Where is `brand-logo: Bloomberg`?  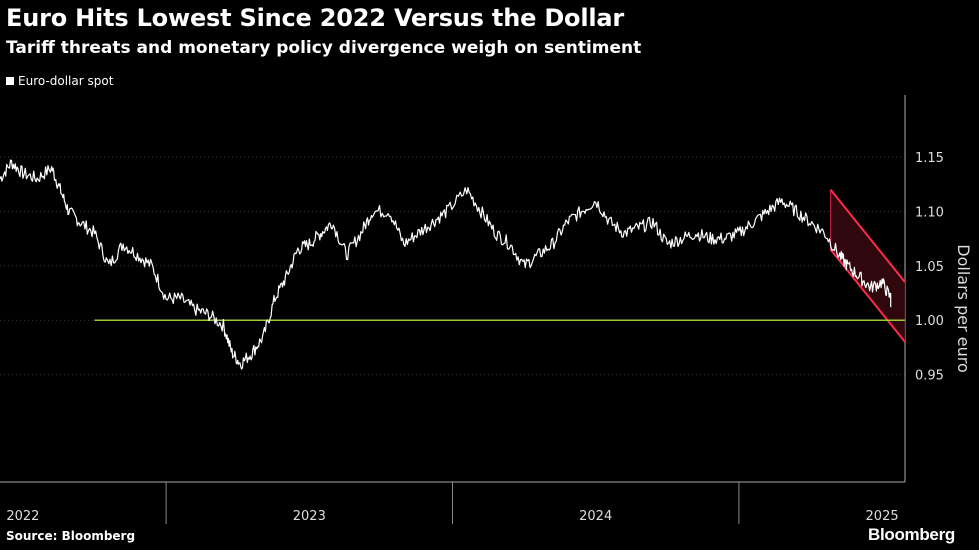
brand-logo: Bloomberg is located at coordinates (911, 534).